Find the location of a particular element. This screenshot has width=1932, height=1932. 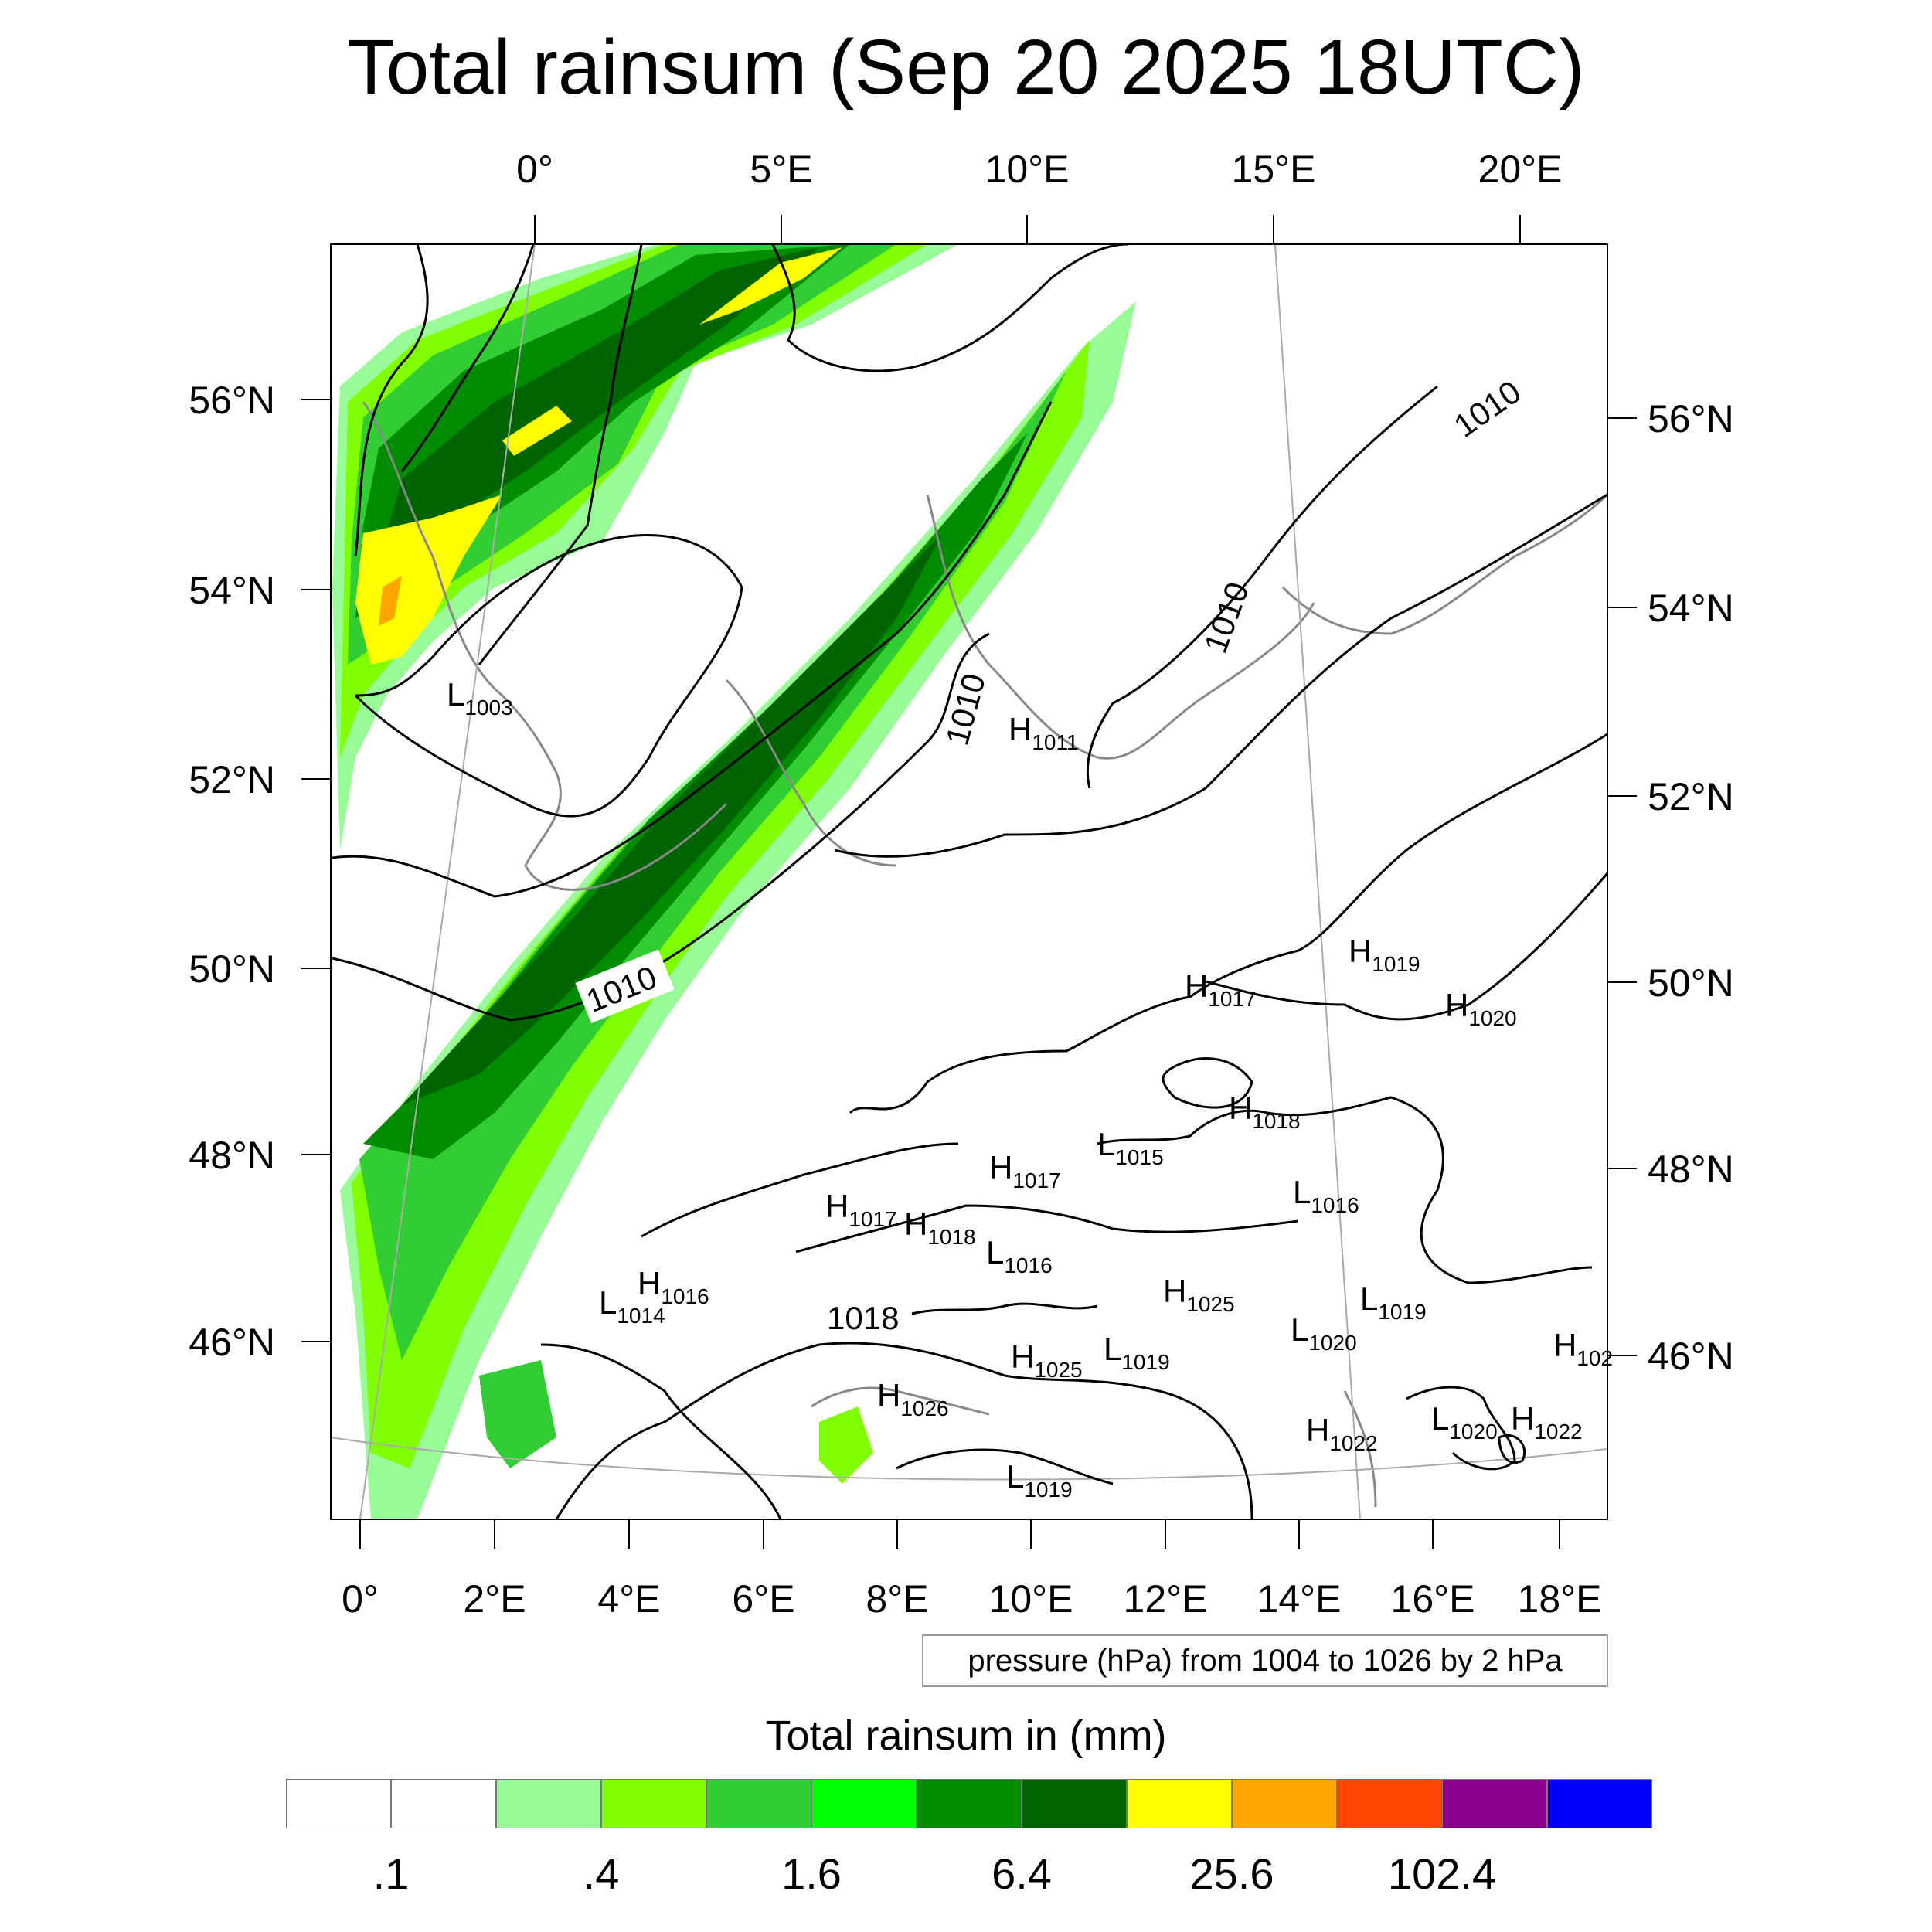

rain-patch-south is located at coordinates (517, 1414).